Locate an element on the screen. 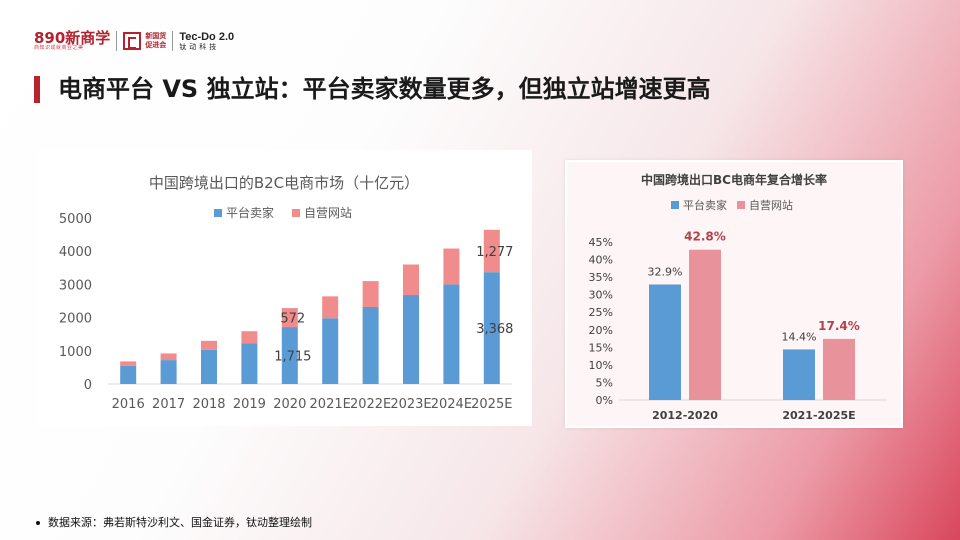  bar-standalone-2022E is located at coordinates (370, 294).